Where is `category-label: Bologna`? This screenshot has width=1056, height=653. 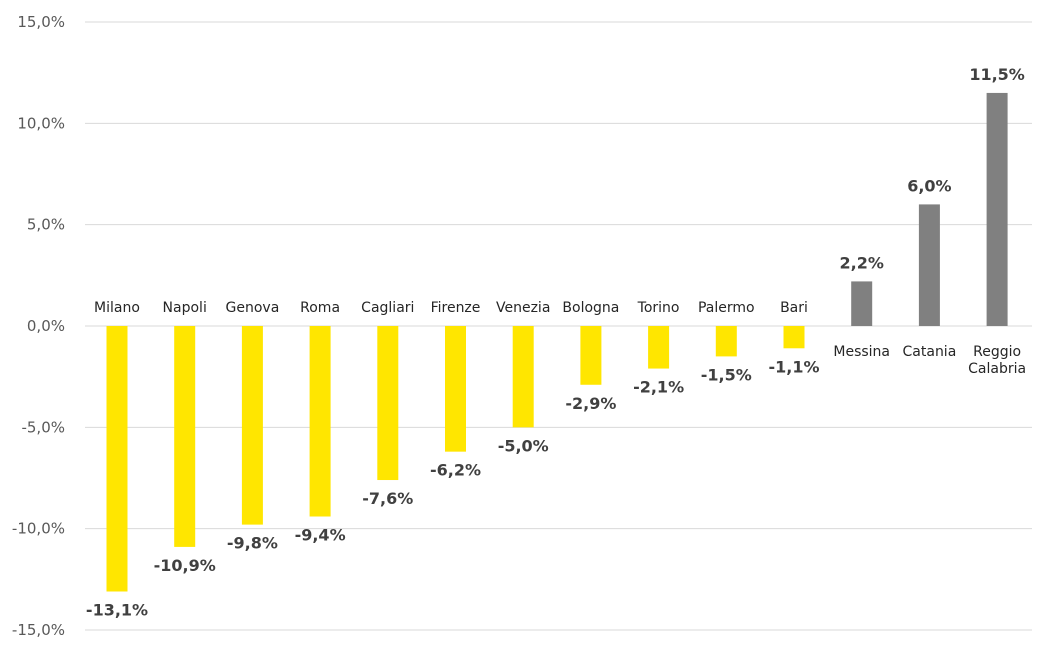 category-label: Bologna is located at coordinates (590, 308).